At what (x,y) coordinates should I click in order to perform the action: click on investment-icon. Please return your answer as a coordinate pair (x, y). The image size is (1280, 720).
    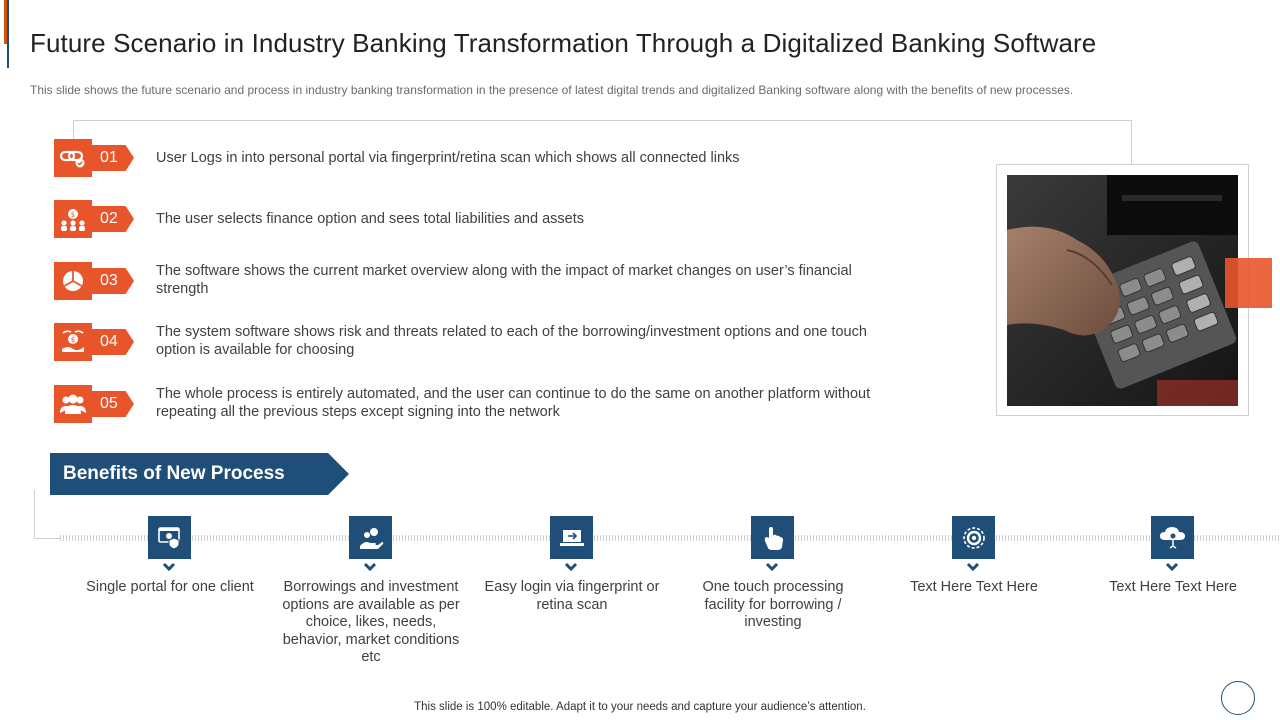
    Looking at the image, I should click on (370, 537).